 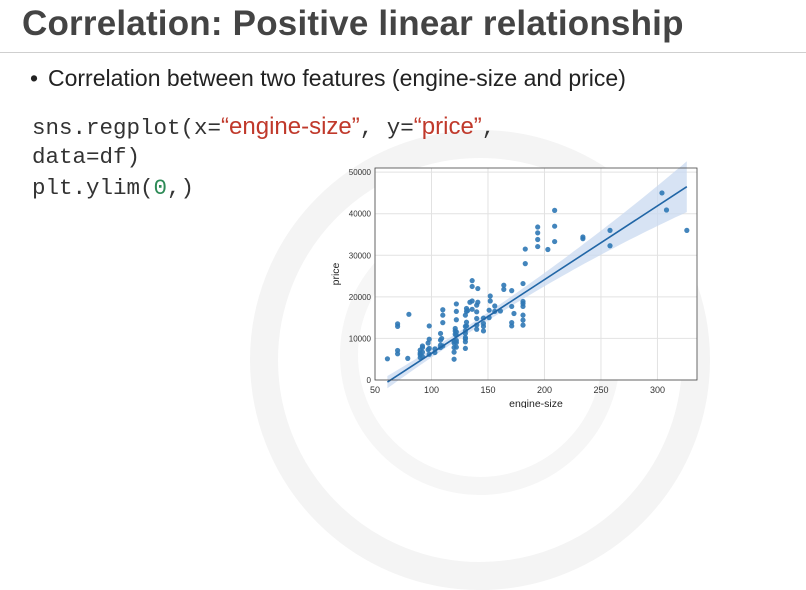 I want to click on code-number: 0, so click(x=160, y=188).